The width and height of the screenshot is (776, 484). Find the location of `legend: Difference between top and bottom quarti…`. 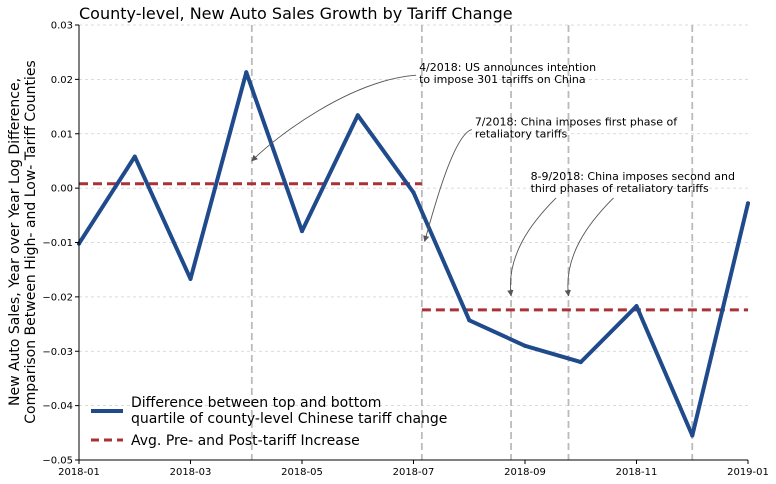

legend: Difference between top and bottom quarti… is located at coordinates (269, 422).